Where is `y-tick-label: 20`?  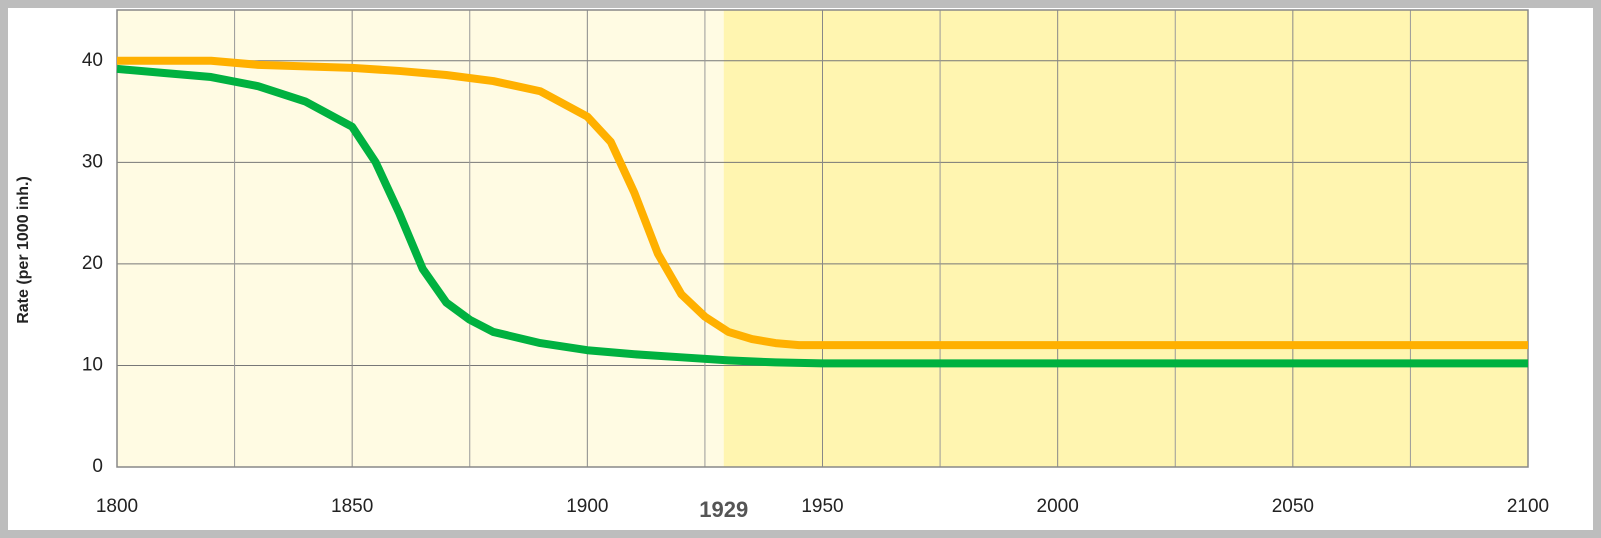
y-tick-label: 20 is located at coordinates (92, 263).